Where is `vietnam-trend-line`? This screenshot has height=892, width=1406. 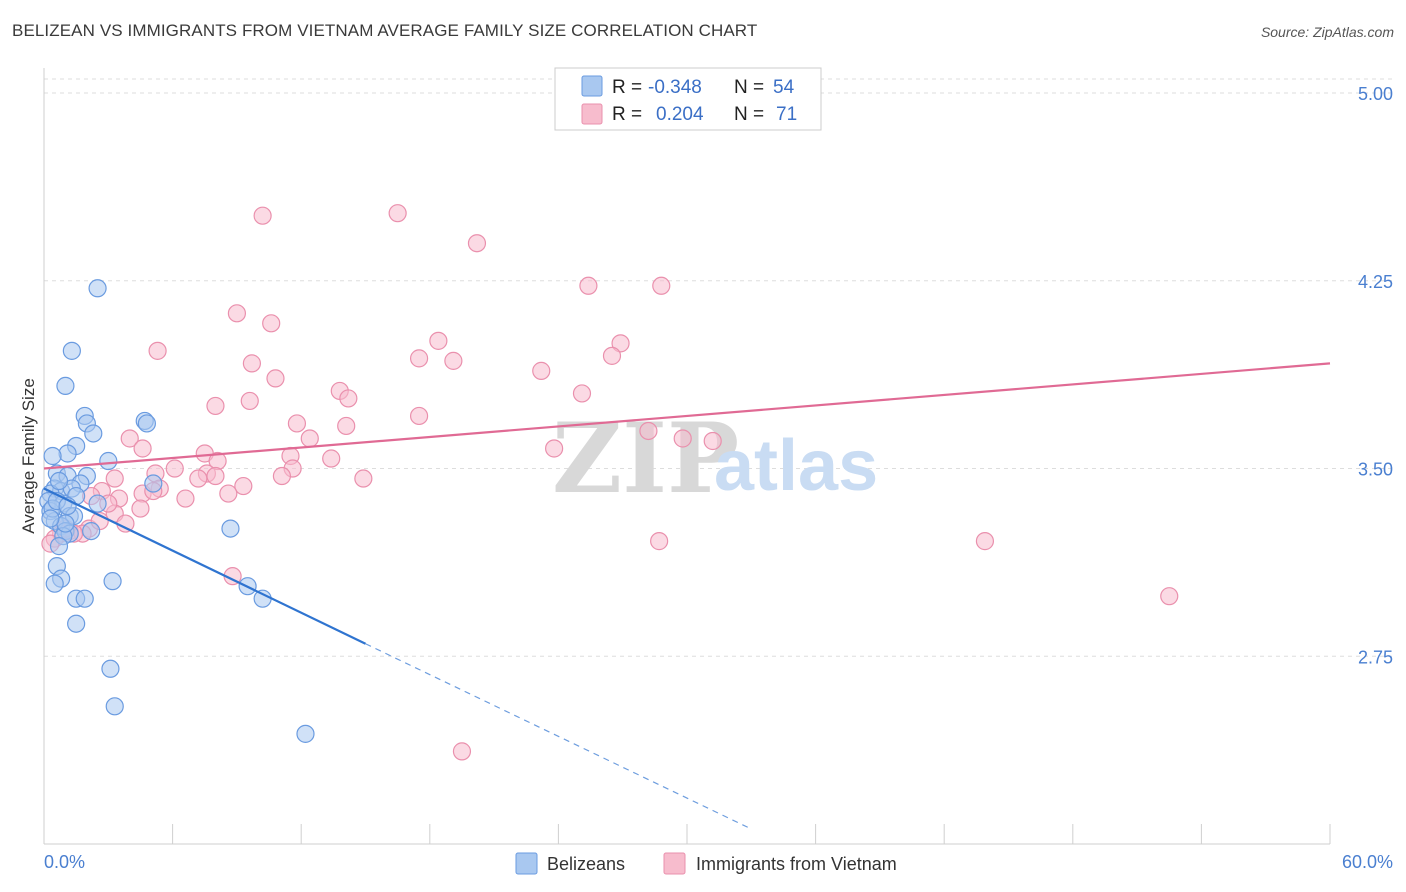 vietnam-trend-line is located at coordinates (687, 416).